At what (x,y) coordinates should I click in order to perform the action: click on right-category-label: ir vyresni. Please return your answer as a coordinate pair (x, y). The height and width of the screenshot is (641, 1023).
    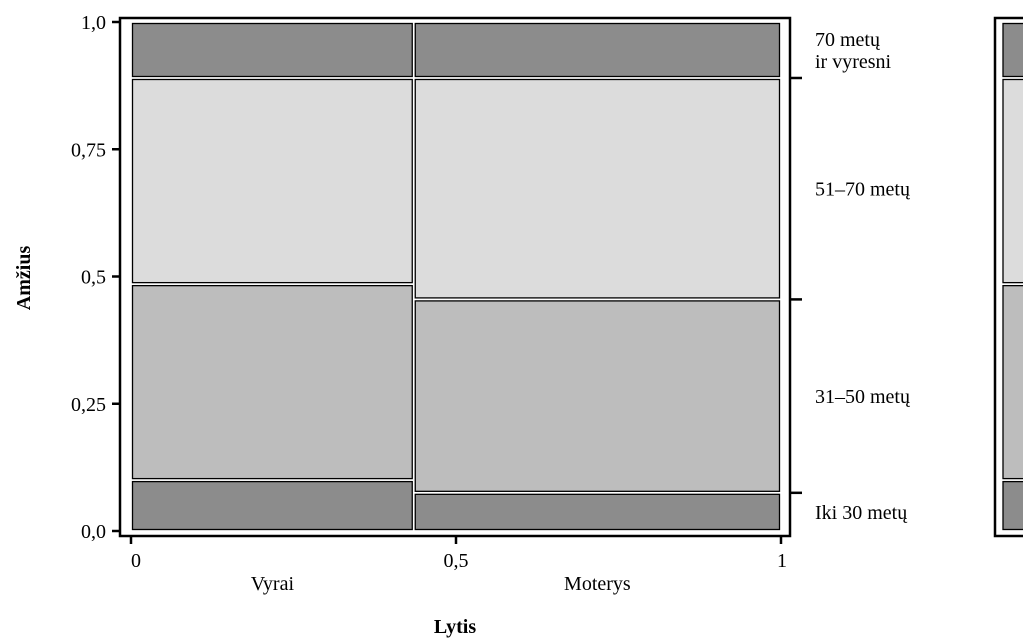
    Looking at the image, I should click on (853, 62).